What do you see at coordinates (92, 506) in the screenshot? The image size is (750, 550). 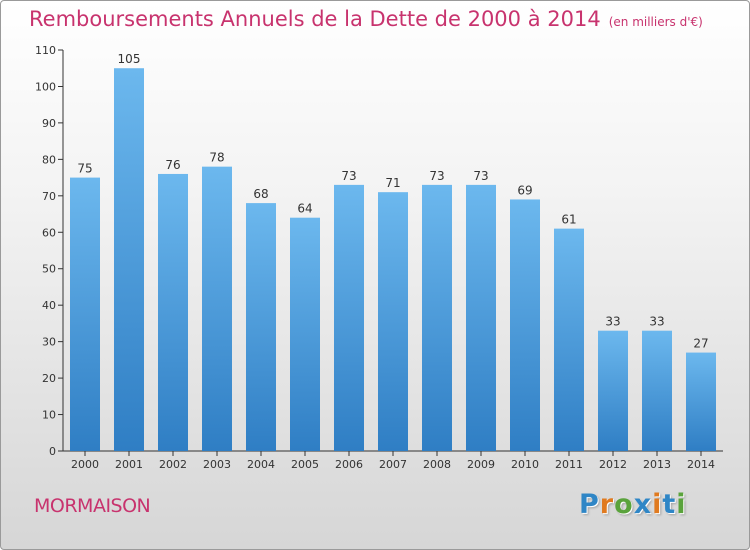 I see `commune-name: MORMAISON` at bounding box center [92, 506].